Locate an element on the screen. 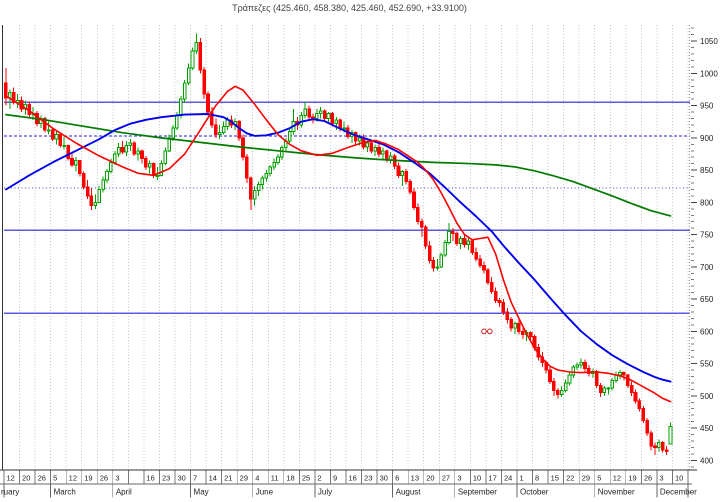 The image size is (725, 502). month-label: May is located at coordinates (201, 492).